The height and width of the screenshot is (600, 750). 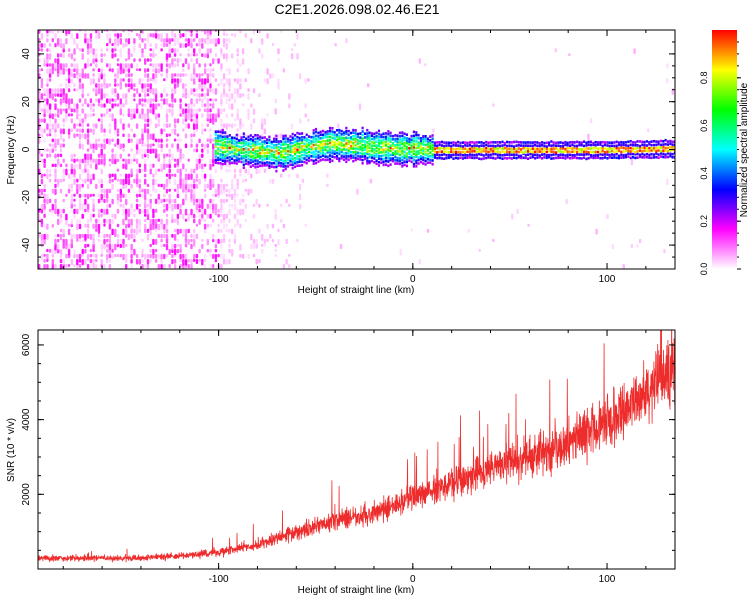 I want to click on colorbar-tick-label: 0.2, so click(x=704, y=221).